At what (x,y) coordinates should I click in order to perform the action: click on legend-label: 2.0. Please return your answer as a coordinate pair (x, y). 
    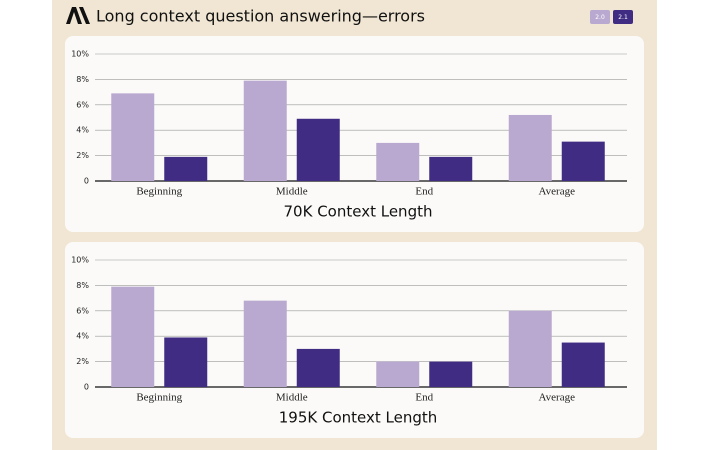
    Looking at the image, I should click on (600, 17).